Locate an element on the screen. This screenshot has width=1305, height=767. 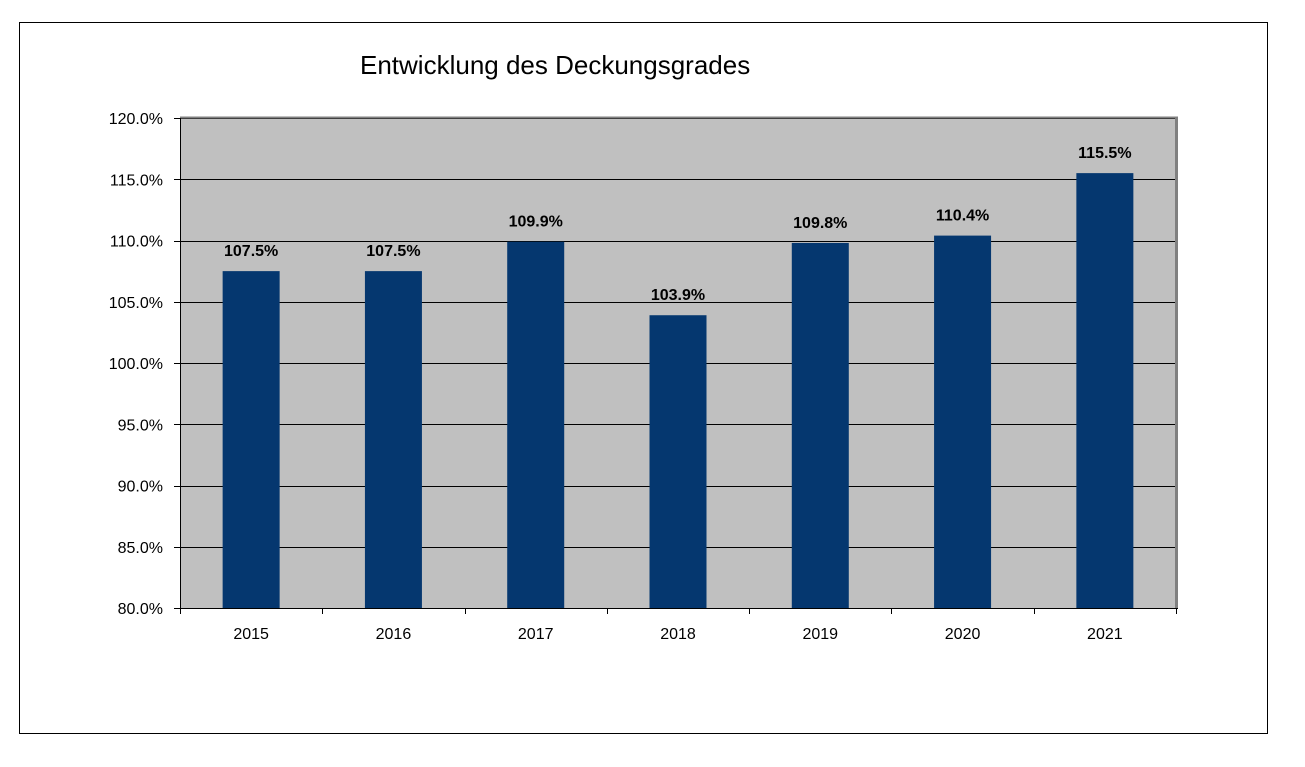
x-tick-label-2016: 2016 is located at coordinates (394, 634).